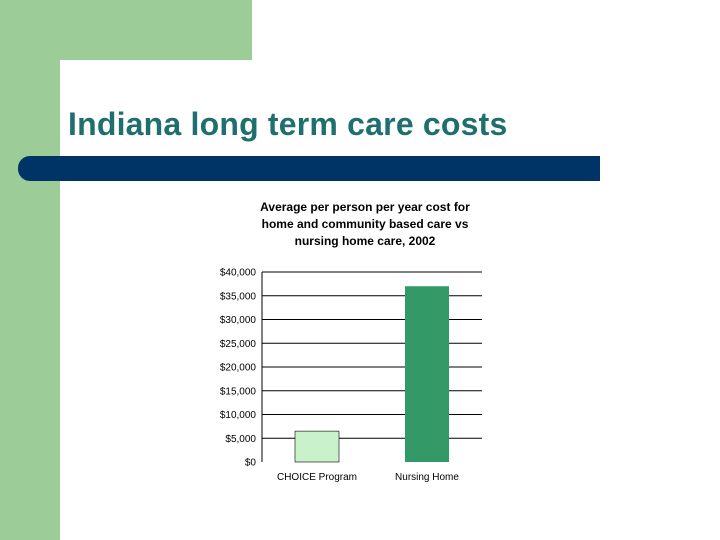  I want to click on y-tick-label: $35,000, so click(238, 296).